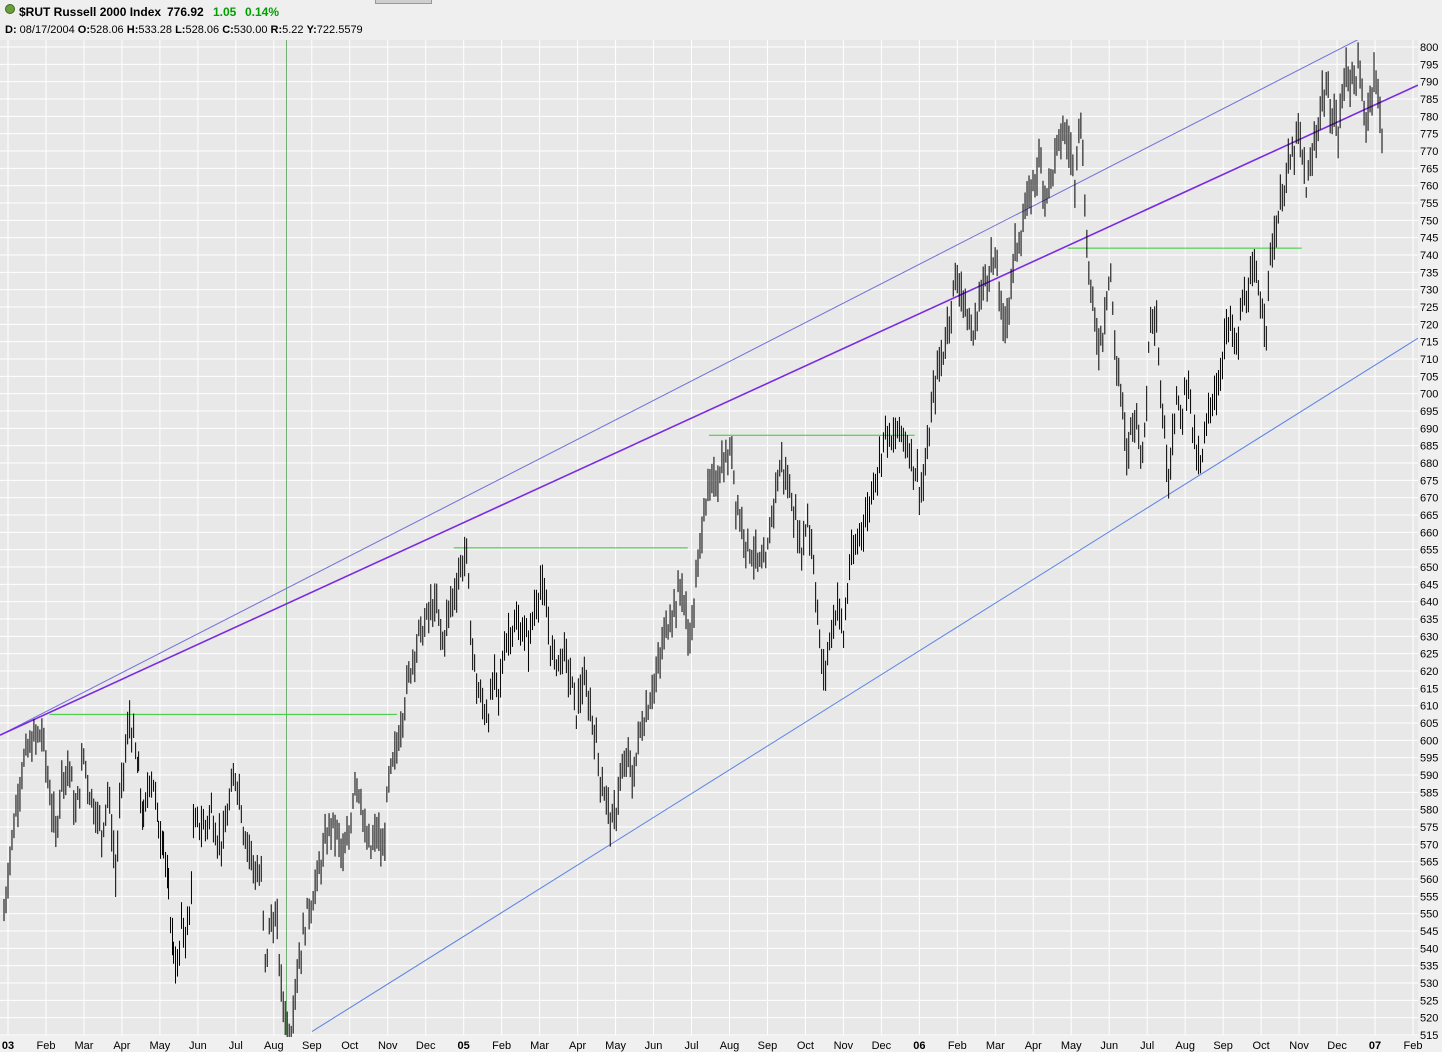  What do you see at coordinates (228, 30) in the screenshot?
I see `close-label: C:` at bounding box center [228, 30].